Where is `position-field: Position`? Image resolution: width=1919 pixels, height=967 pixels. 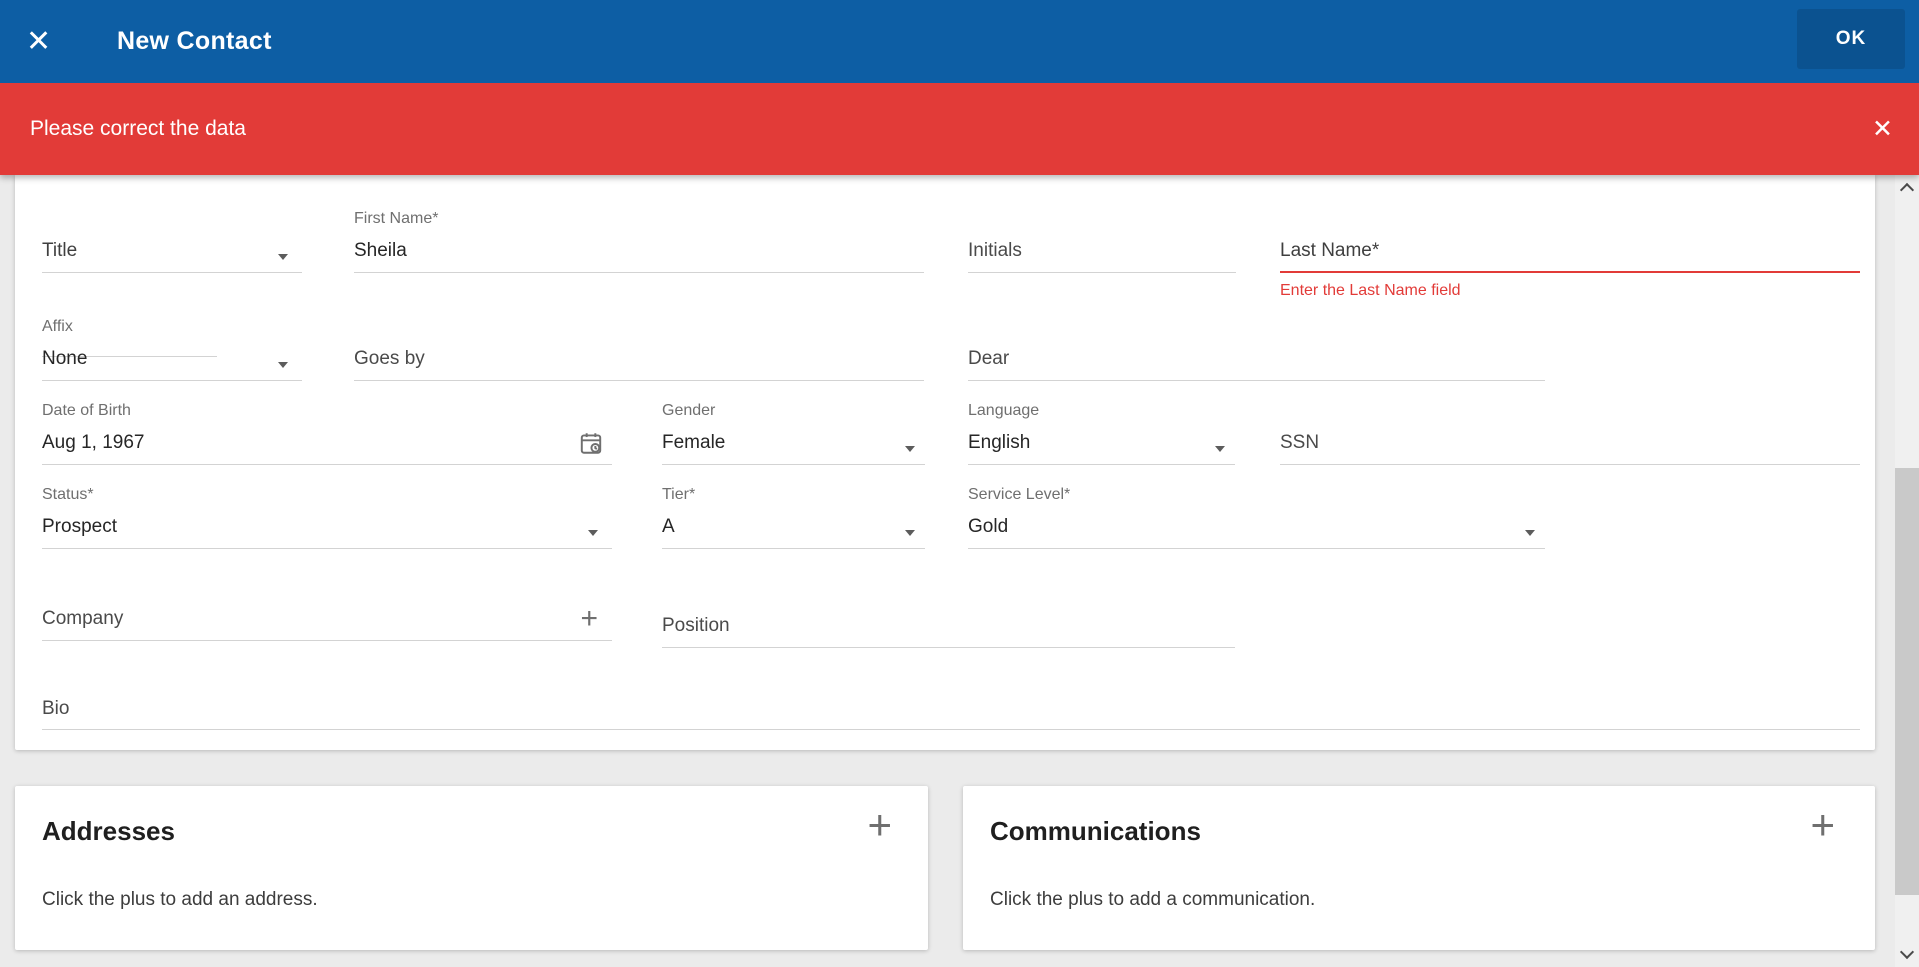
position-field: Position is located at coordinates (948, 631).